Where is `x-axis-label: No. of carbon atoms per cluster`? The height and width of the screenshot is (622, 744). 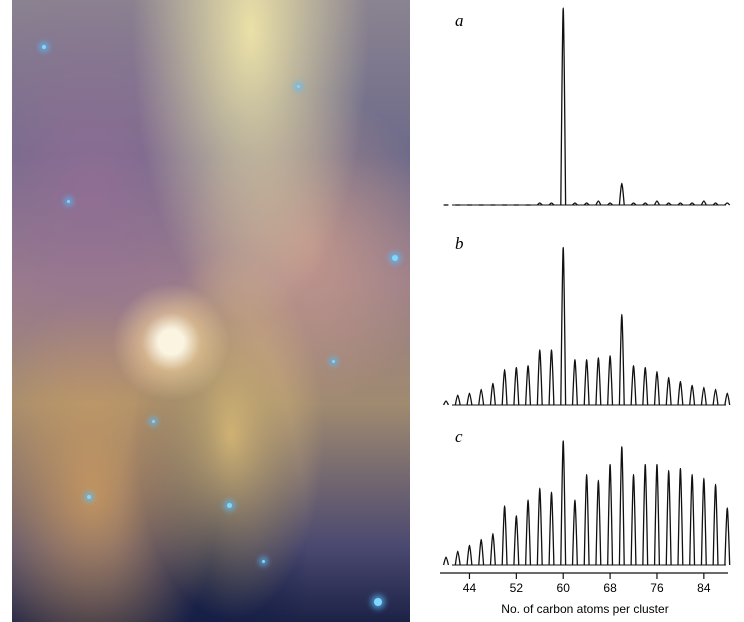
x-axis-label: No. of carbon atoms per cluster is located at coordinates (584, 609).